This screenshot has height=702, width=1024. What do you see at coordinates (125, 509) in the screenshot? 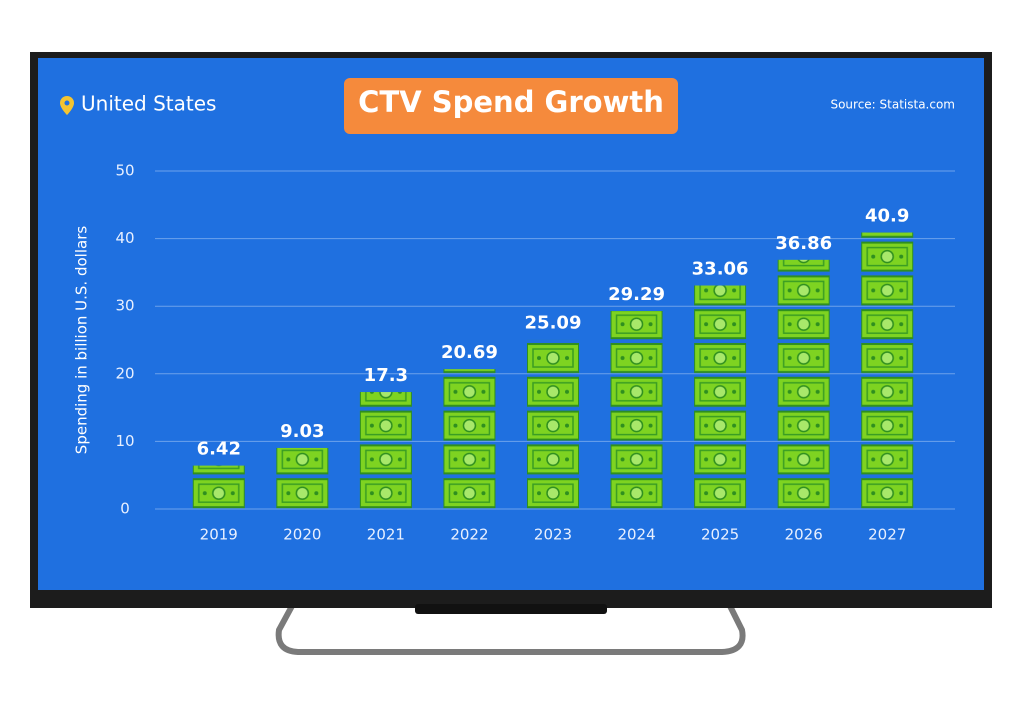
I see `y-tick-label: 0` at bounding box center [125, 509].